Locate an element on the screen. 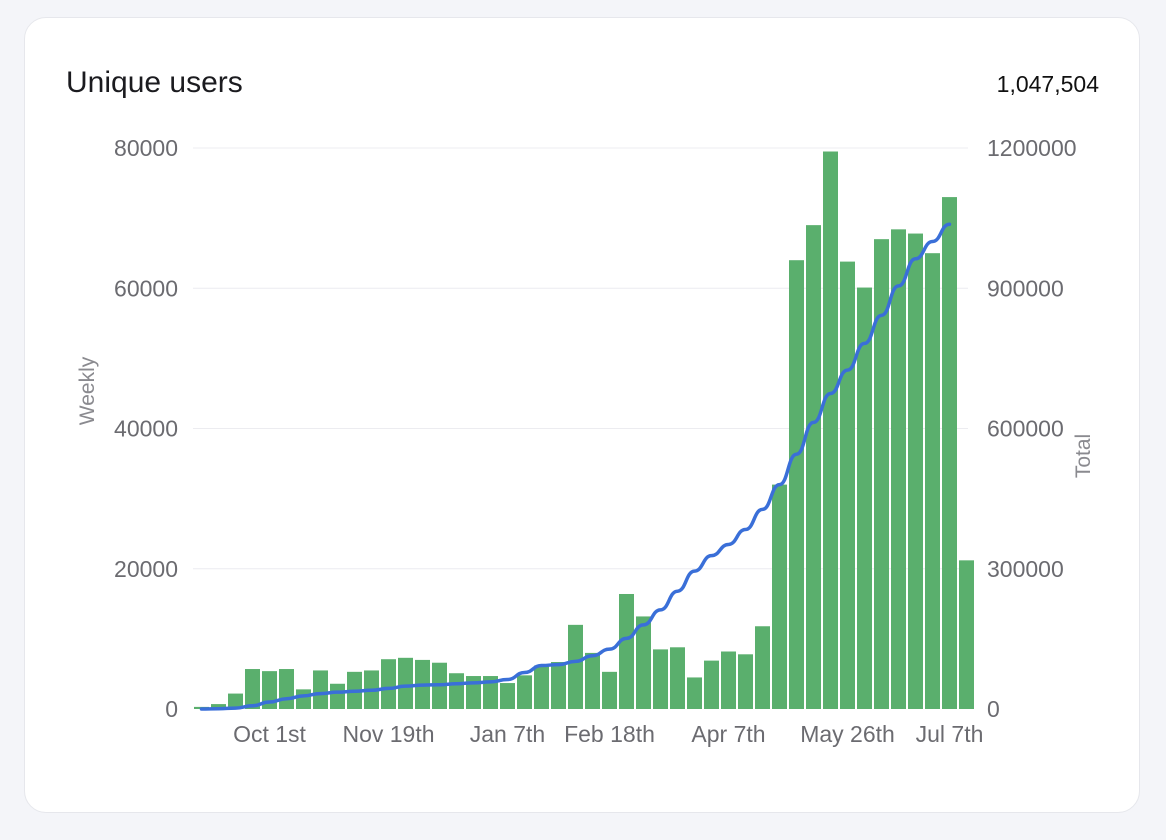 The height and width of the screenshot is (840, 1166). y-left-axis-title: Weekly is located at coordinates (87, 390).